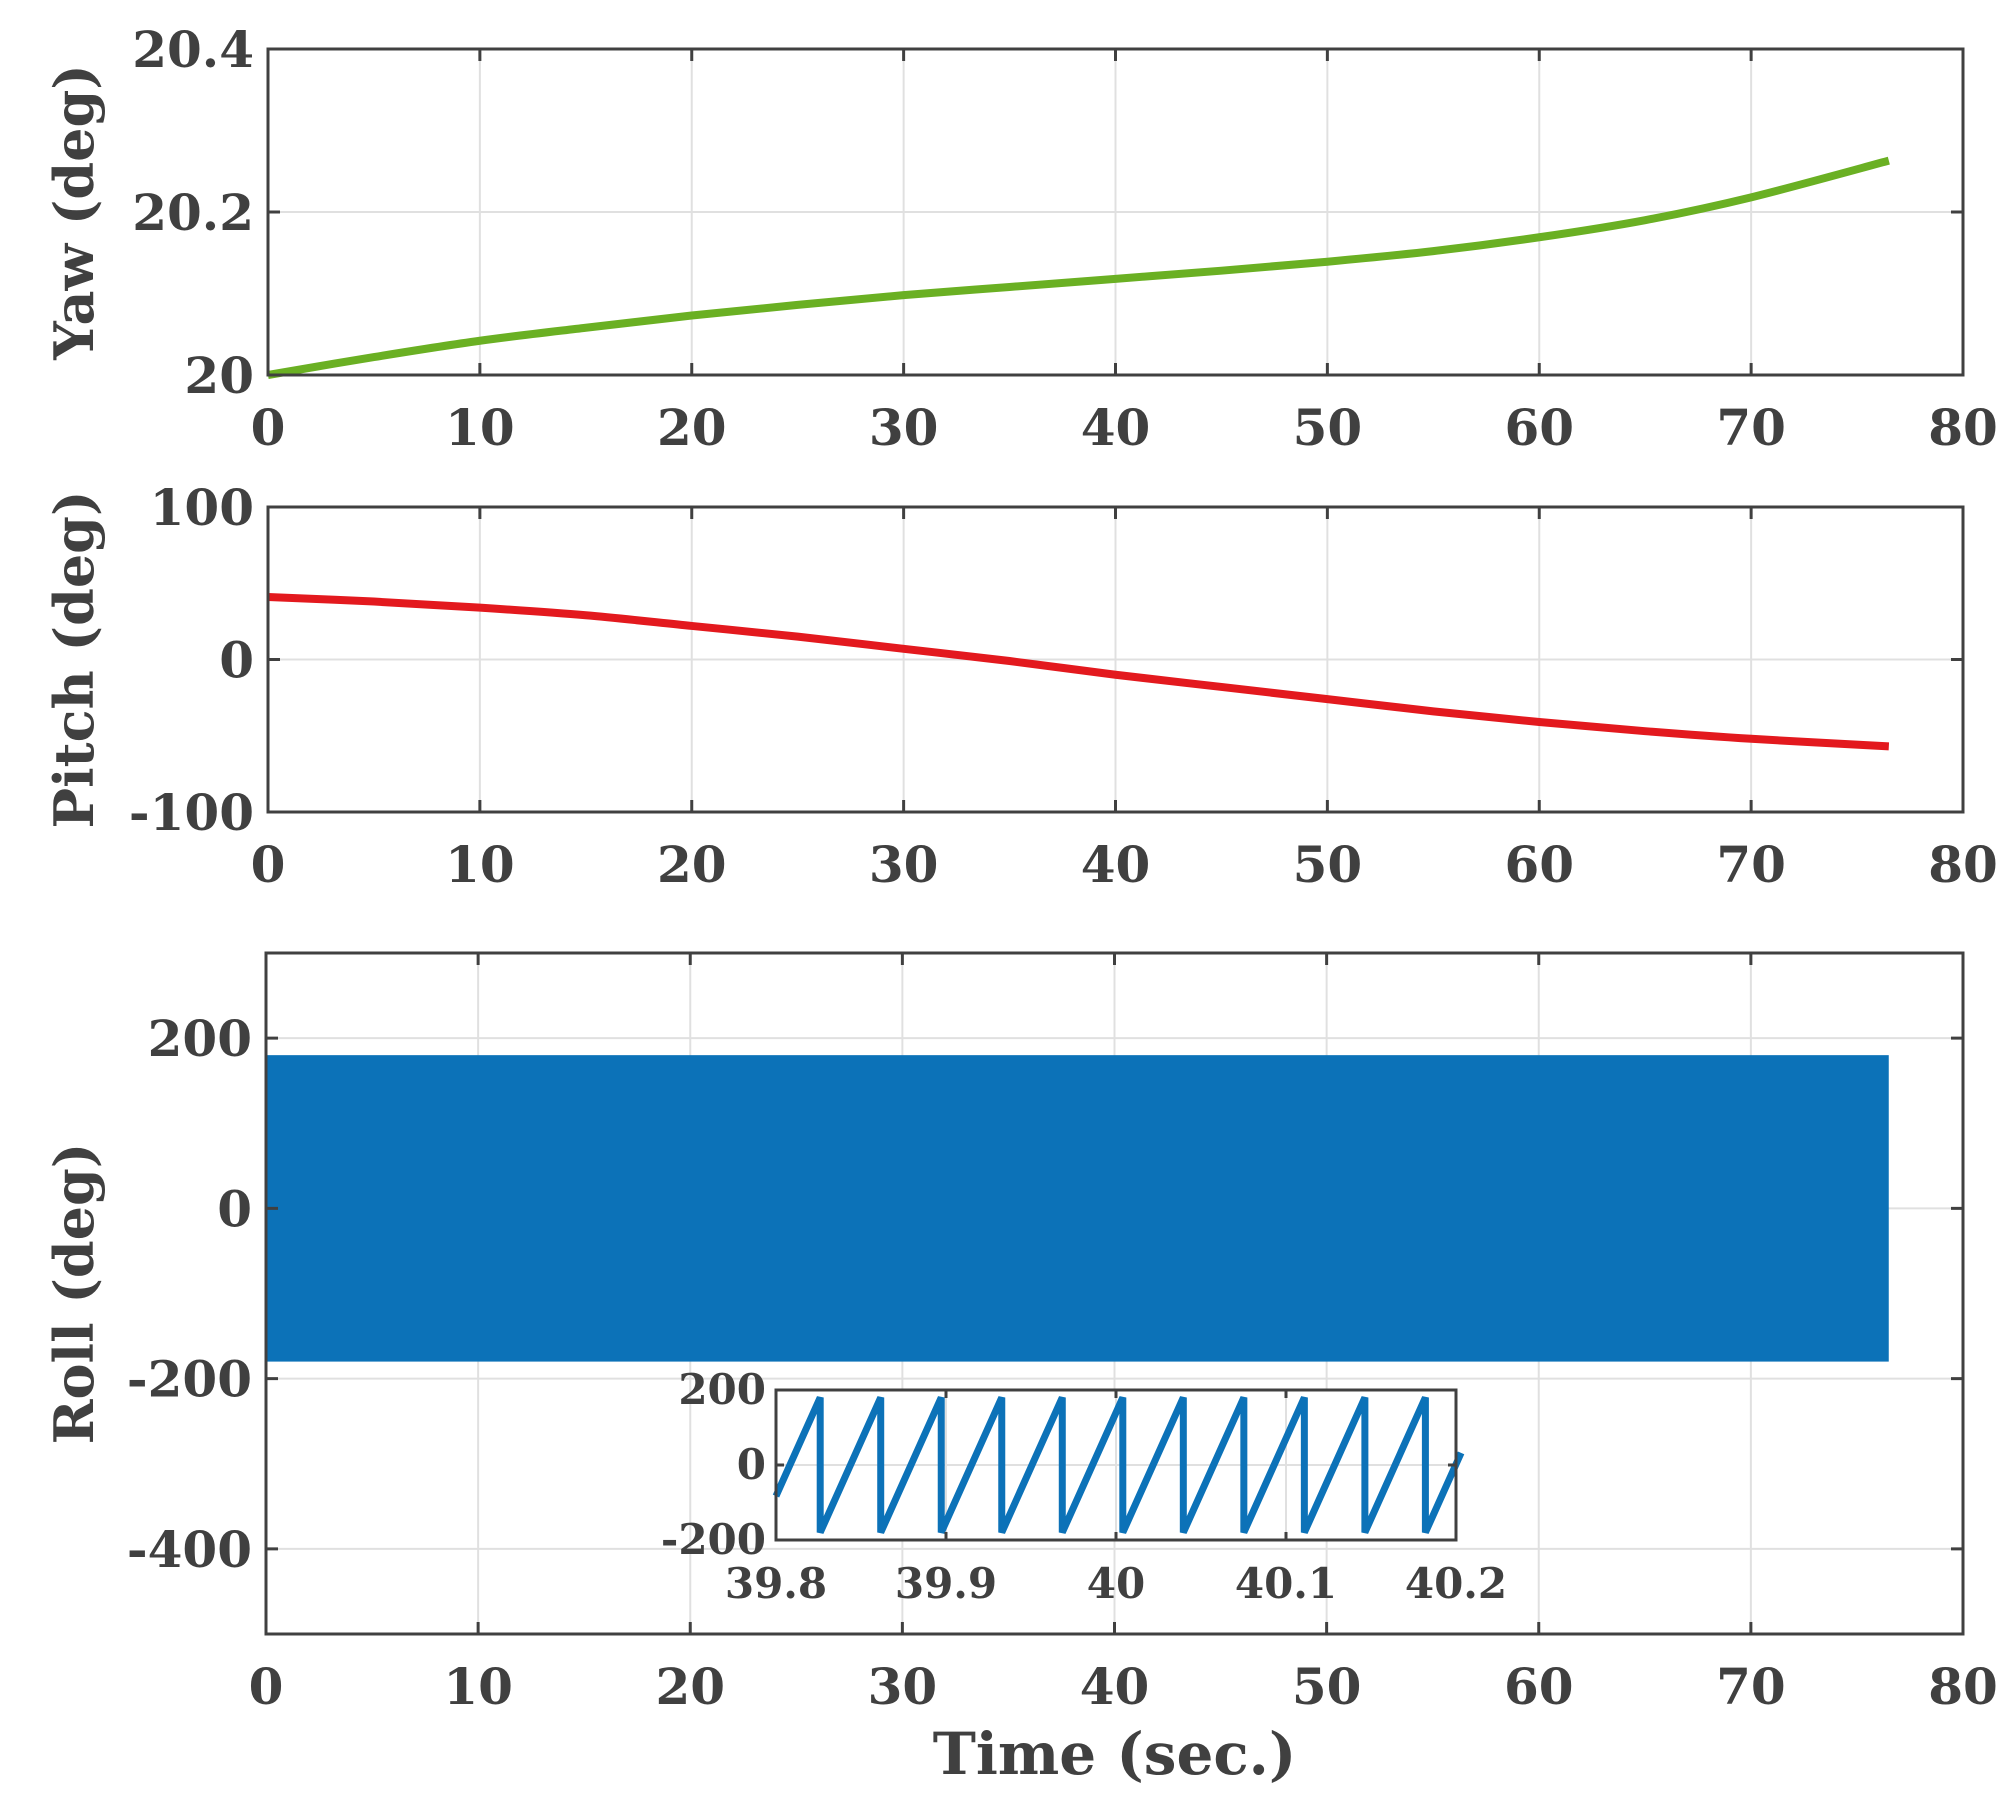 Image resolution: width=2005 pixels, height=1807 pixels. I want to click on y-tick-label: -400, so click(189, 1549).